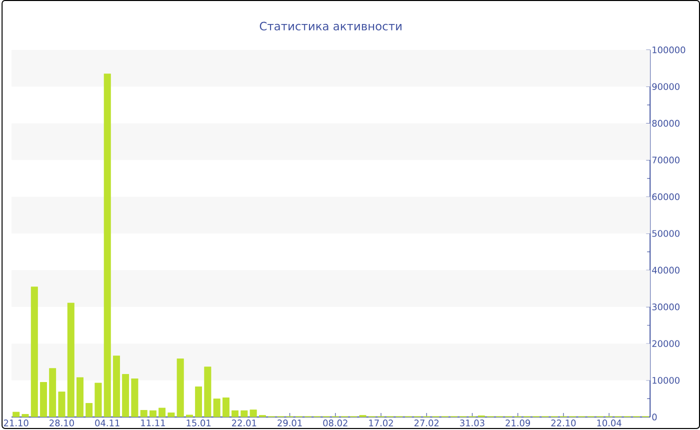 The image size is (700, 430). I want to click on y-tick-label: 80000, so click(666, 123).